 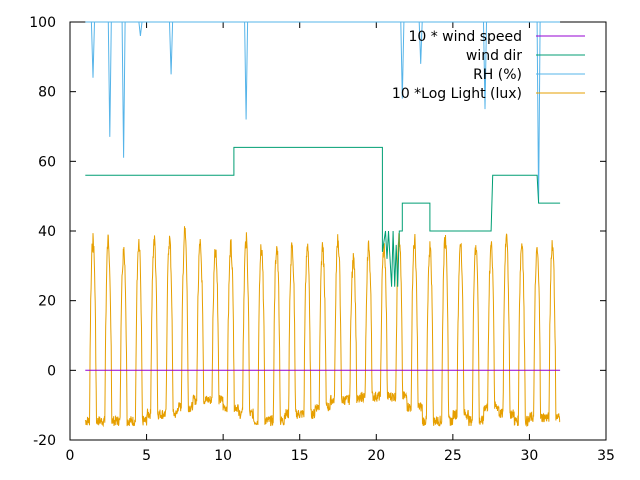 I want to click on y-tick-label: -20, so click(x=44, y=441).